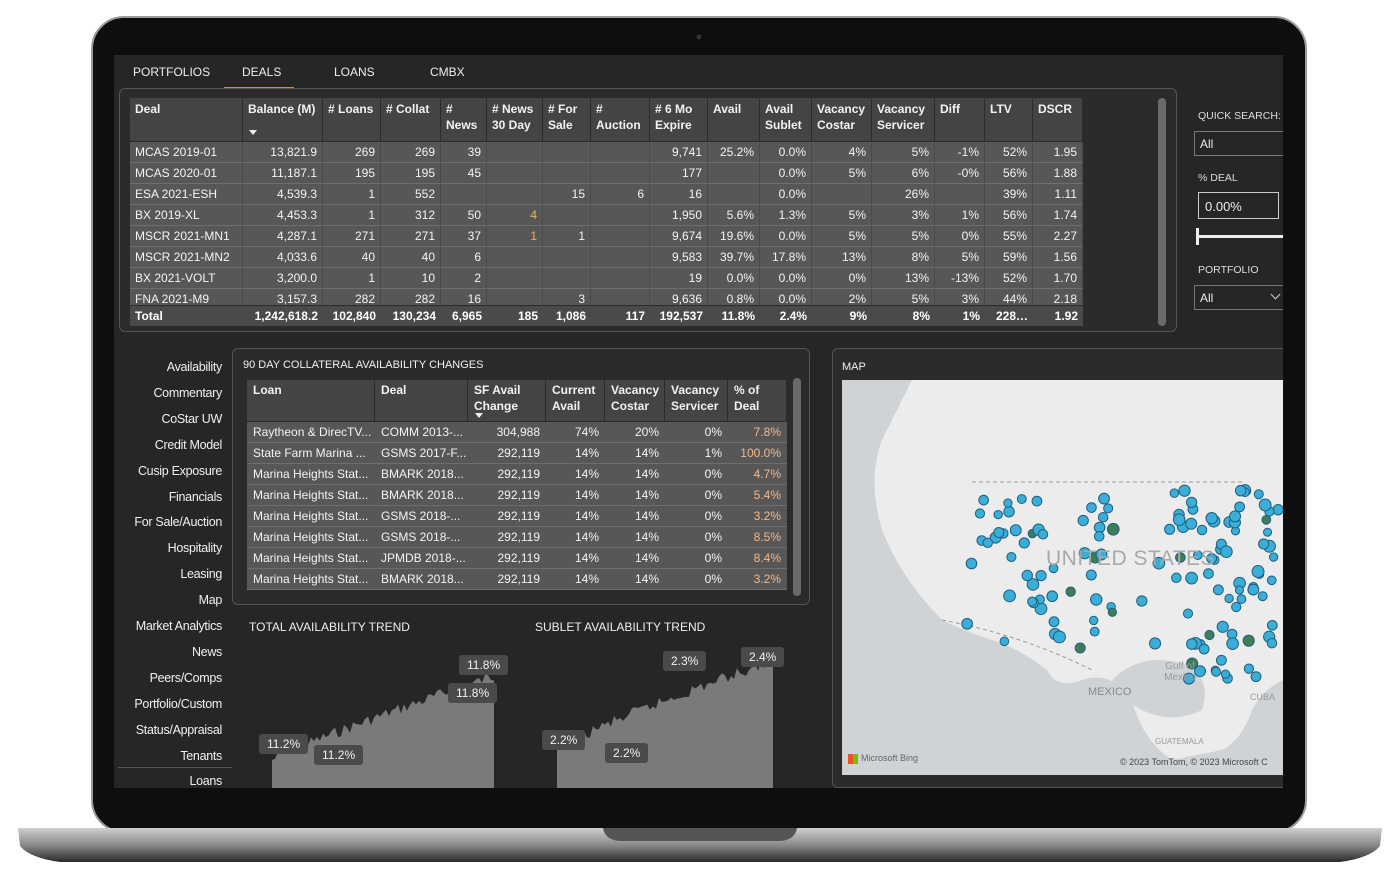 The height and width of the screenshot is (894, 1400). What do you see at coordinates (352, 152) in the screenshot?
I see `cell: 269` at bounding box center [352, 152].